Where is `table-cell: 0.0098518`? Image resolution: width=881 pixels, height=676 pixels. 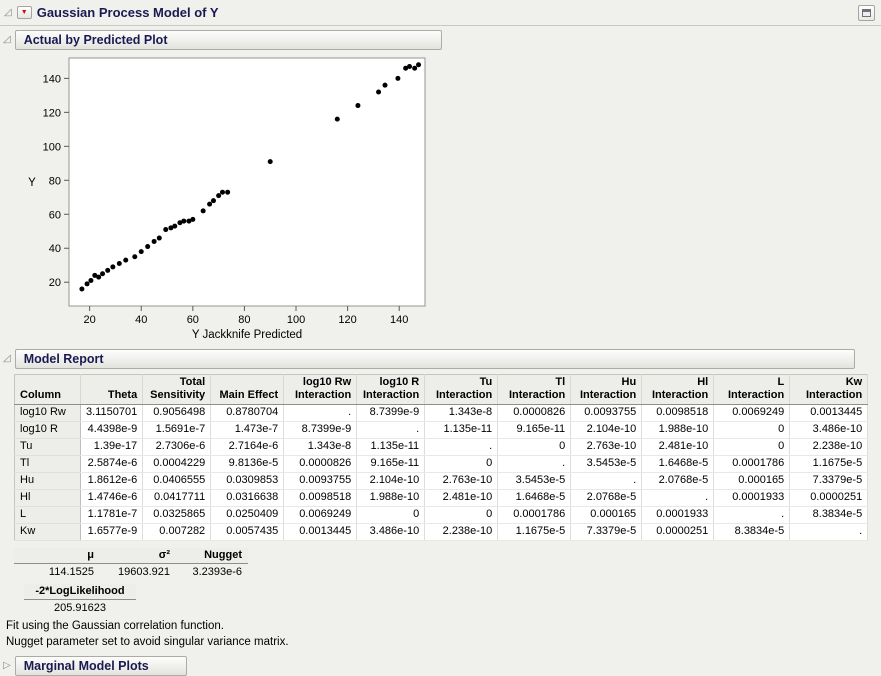 table-cell: 0.0098518 is located at coordinates (320, 498).